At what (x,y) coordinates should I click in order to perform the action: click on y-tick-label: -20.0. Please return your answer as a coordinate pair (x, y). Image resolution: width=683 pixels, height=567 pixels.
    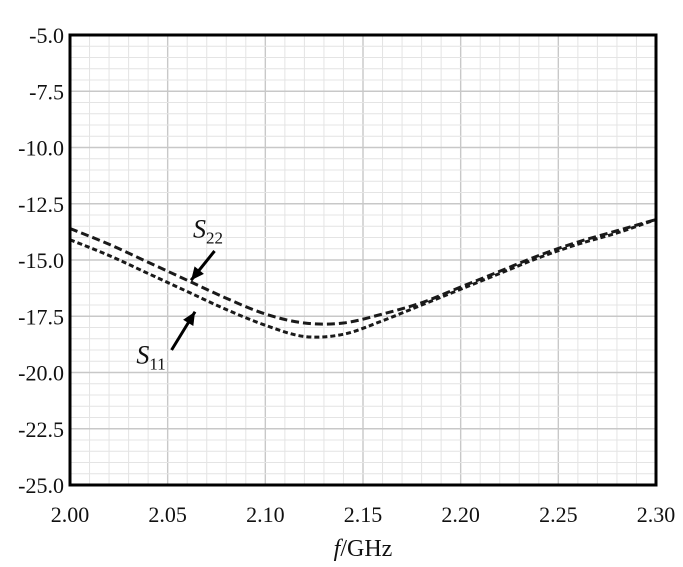
    Looking at the image, I should click on (41, 373).